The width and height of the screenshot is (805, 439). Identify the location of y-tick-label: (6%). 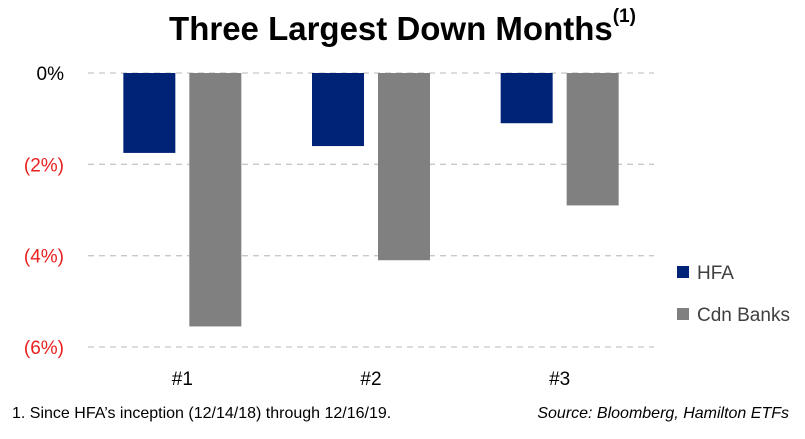
(44, 348).